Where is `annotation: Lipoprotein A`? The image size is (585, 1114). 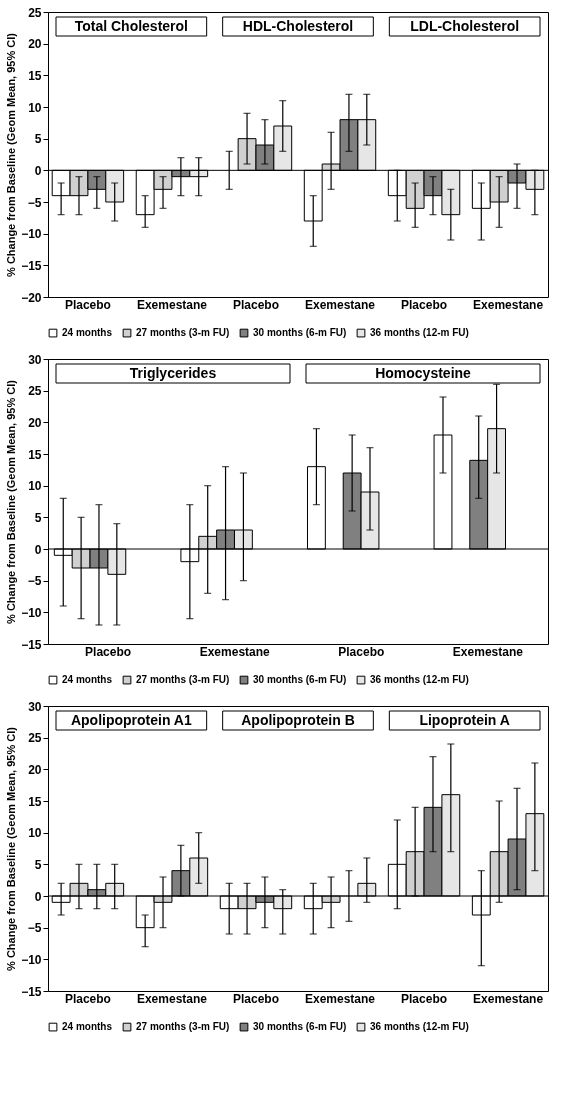 annotation: Lipoprotein A is located at coordinates (464, 720).